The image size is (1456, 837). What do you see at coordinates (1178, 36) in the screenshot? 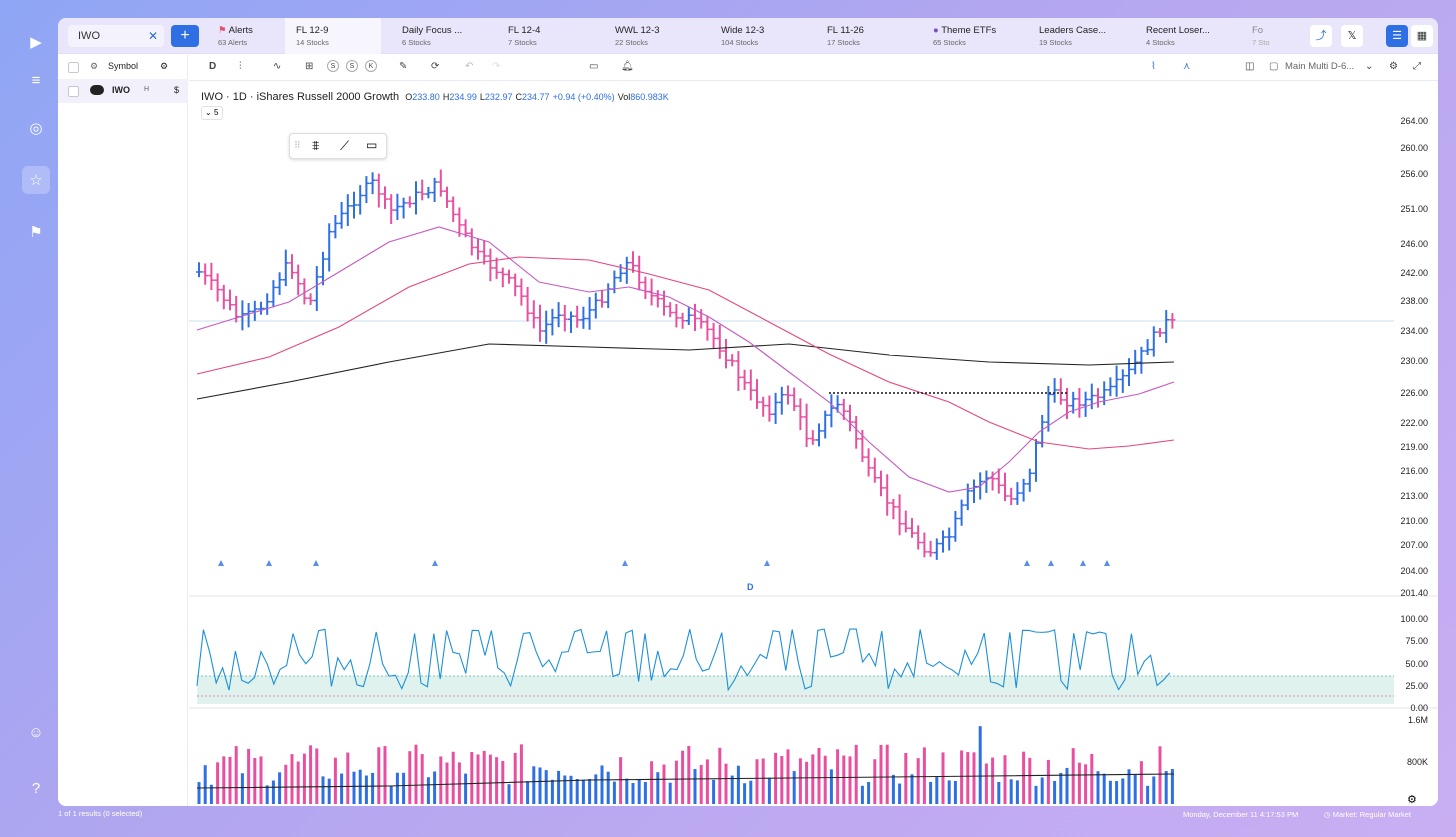
I see `tab-recent-losers: Recent Loser... 4 Stocks` at bounding box center [1178, 36].